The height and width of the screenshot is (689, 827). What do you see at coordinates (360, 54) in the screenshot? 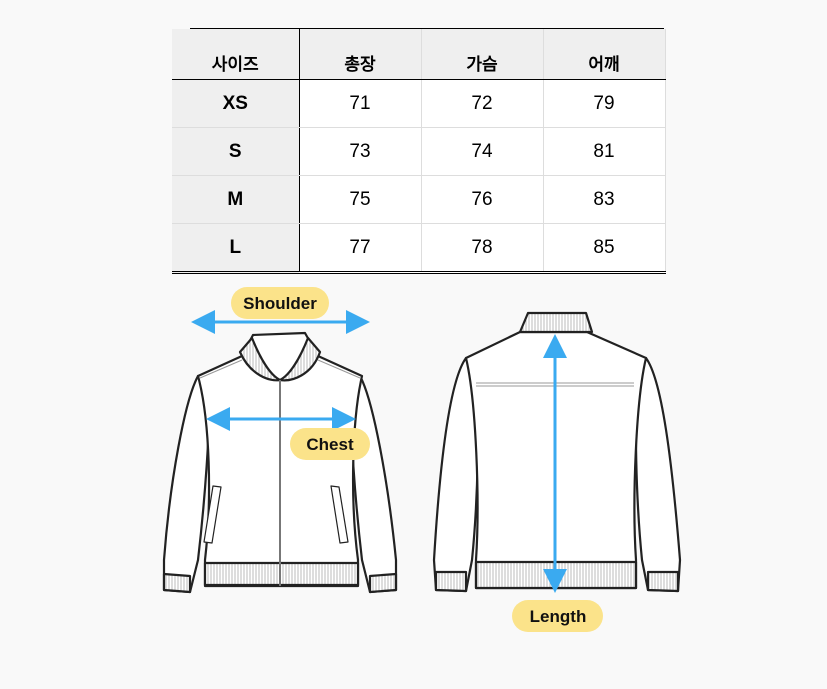
I see `header-length: 총장` at bounding box center [360, 54].